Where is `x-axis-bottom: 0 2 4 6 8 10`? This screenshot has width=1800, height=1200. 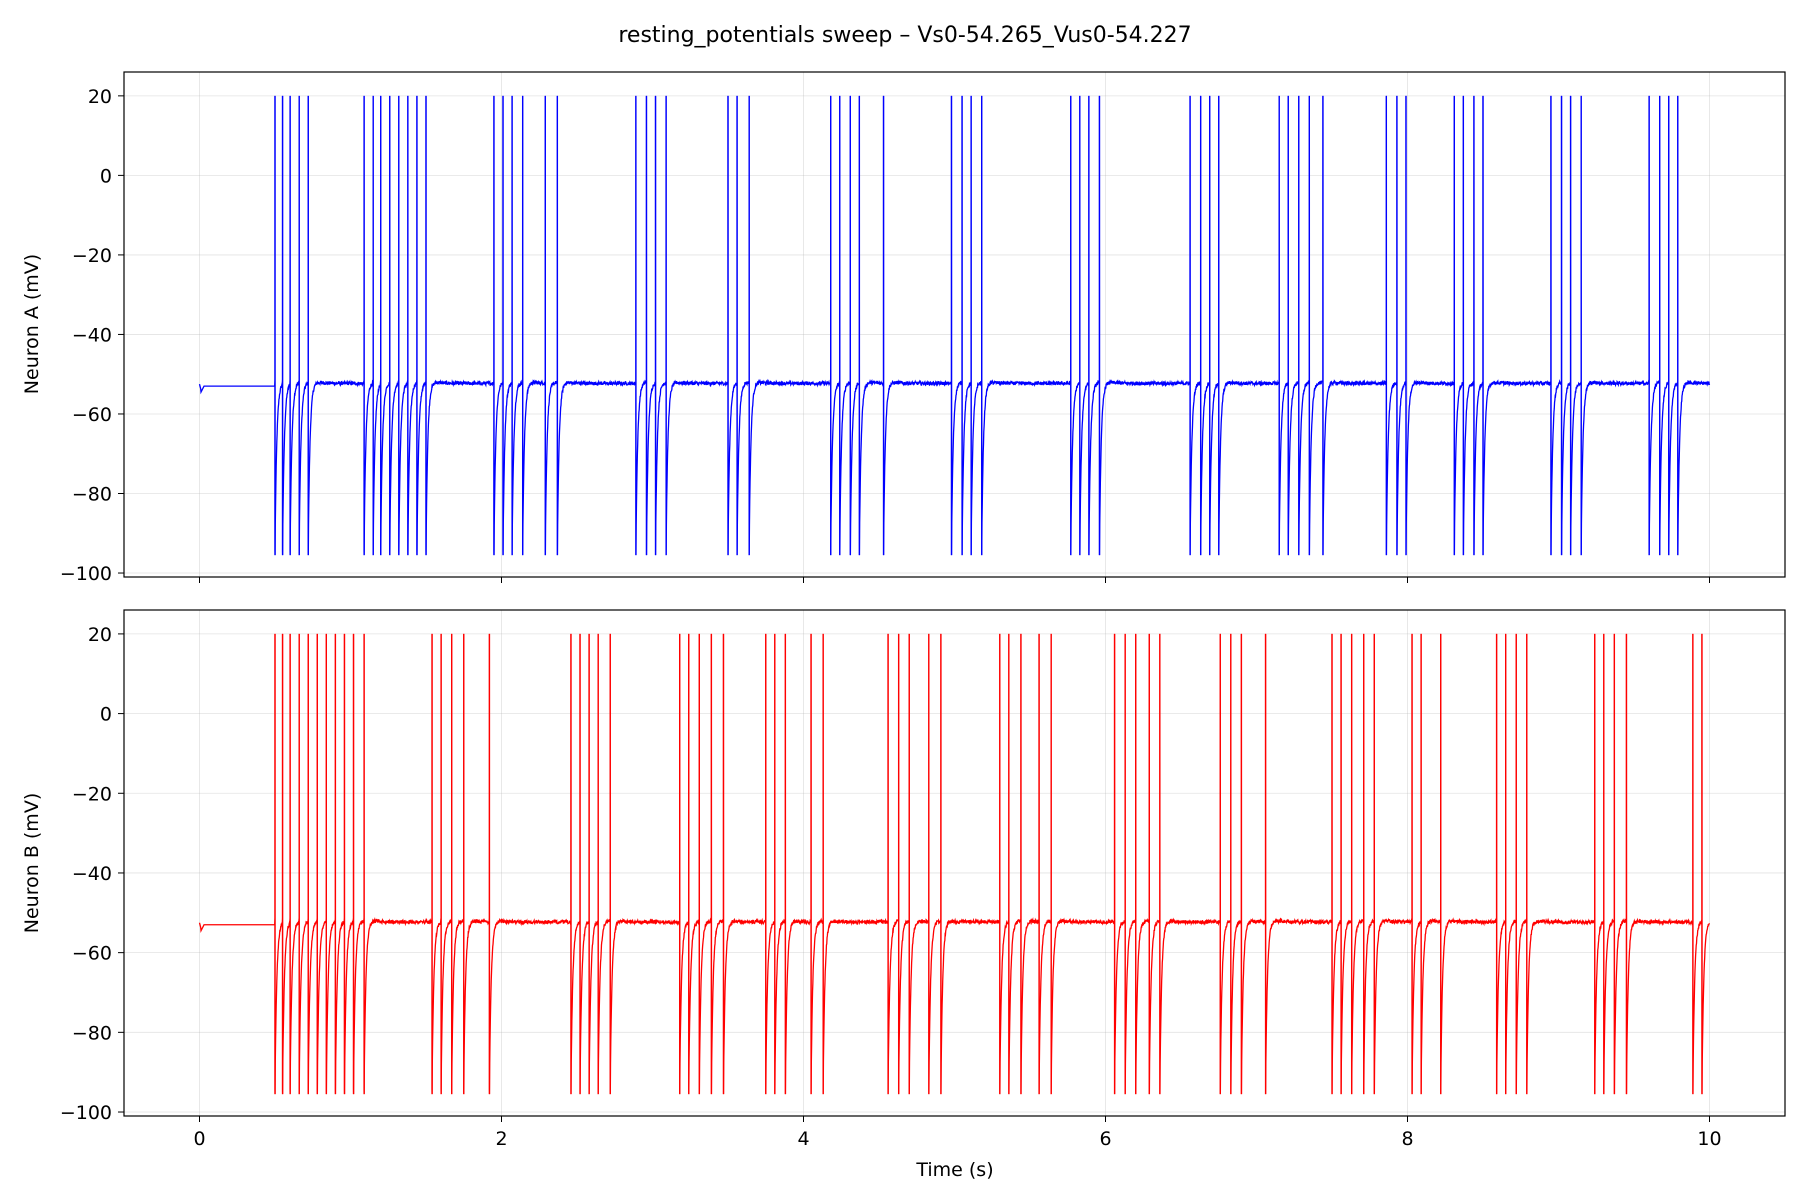 x-axis-bottom: 0 2 4 6 8 10 is located at coordinates (957, 1133).